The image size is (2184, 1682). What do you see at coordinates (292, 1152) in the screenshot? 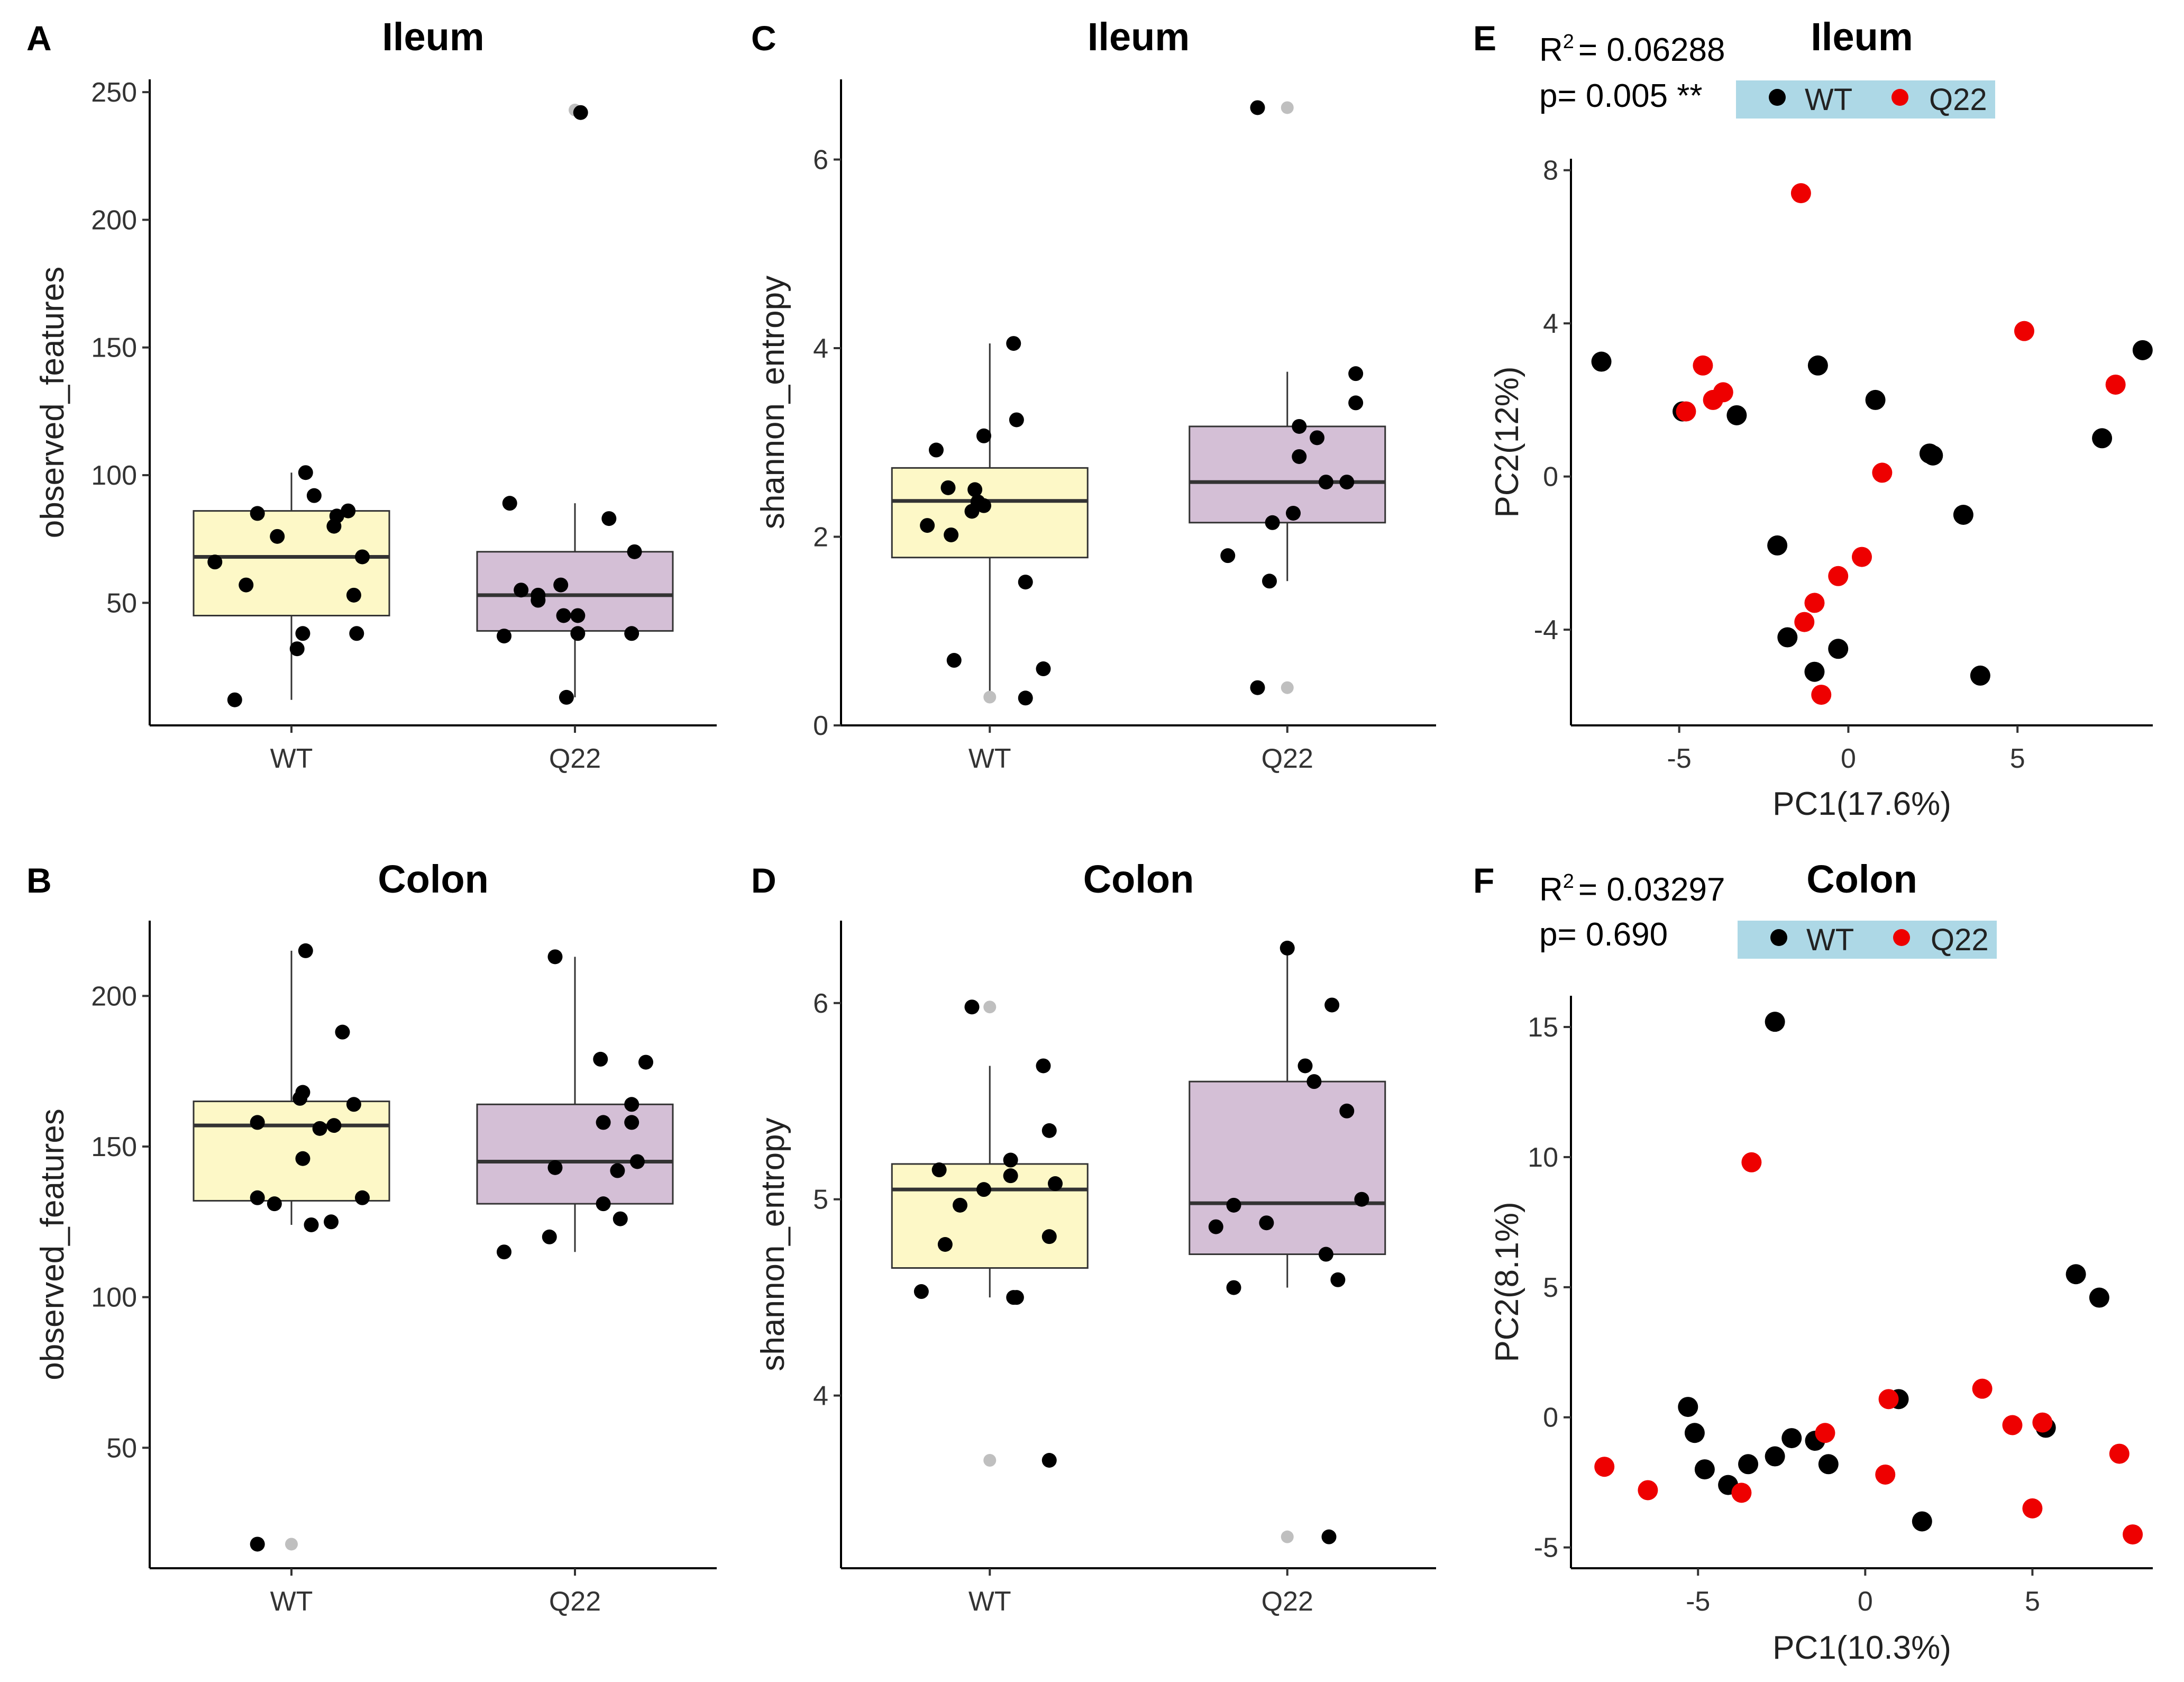
I see `iqr-box` at bounding box center [292, 1152].